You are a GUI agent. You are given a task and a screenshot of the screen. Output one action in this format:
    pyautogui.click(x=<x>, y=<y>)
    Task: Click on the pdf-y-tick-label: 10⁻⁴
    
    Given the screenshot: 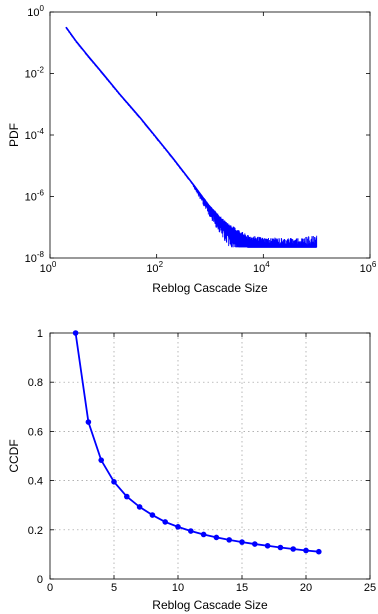 What is the action you would take?
    pyautogui.click(x=35, y=134)
    